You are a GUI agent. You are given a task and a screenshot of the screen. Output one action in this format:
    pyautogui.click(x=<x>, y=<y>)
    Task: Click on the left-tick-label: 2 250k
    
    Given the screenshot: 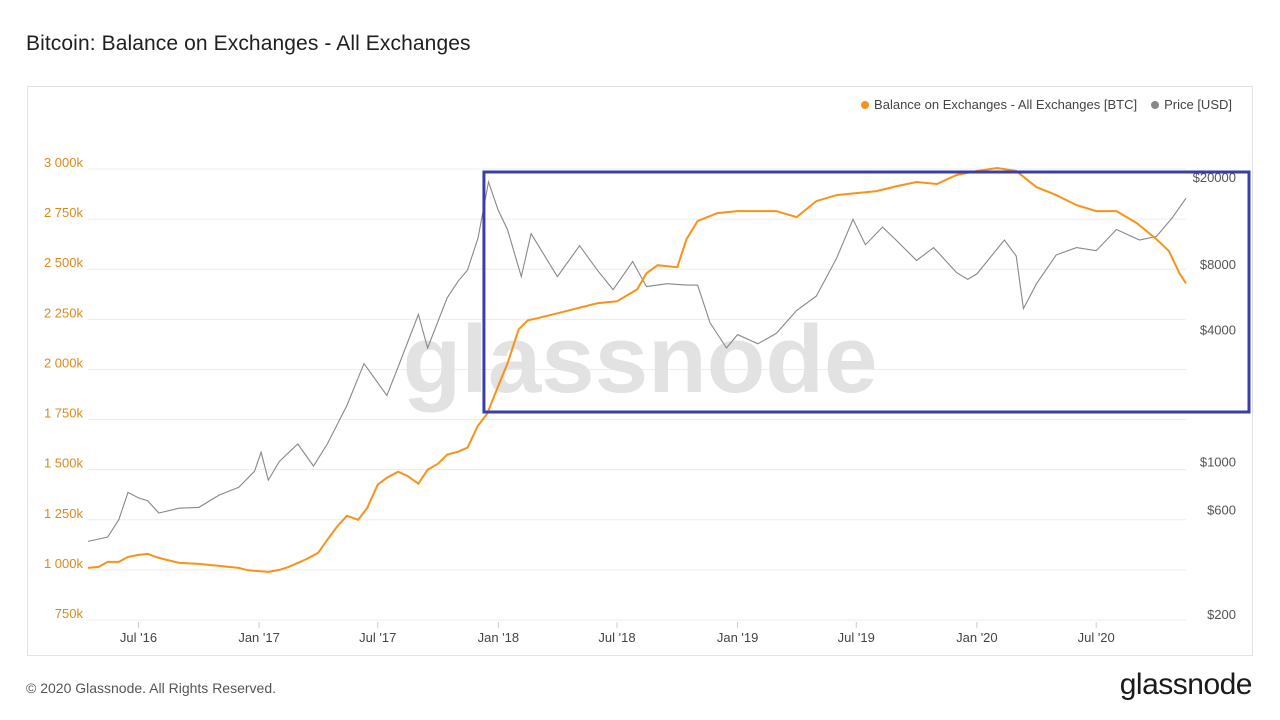 What is the action you would take?
    pyautogui.click(x=64, y=312)
    